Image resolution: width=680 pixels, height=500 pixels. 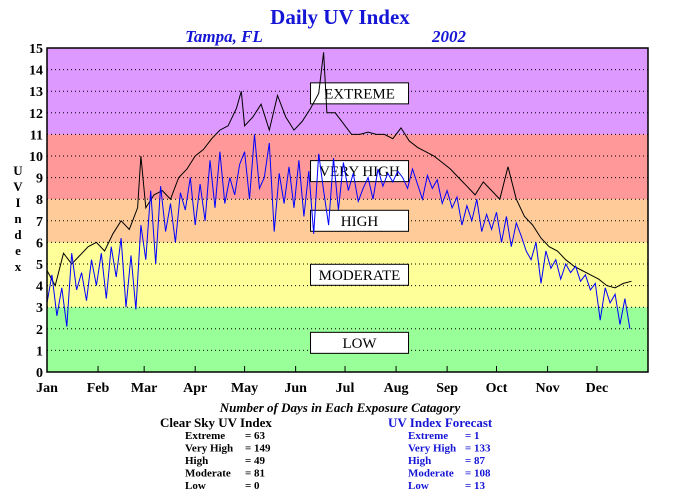 I want to click on y-tick-label: 12, so click(x=36, y=114).